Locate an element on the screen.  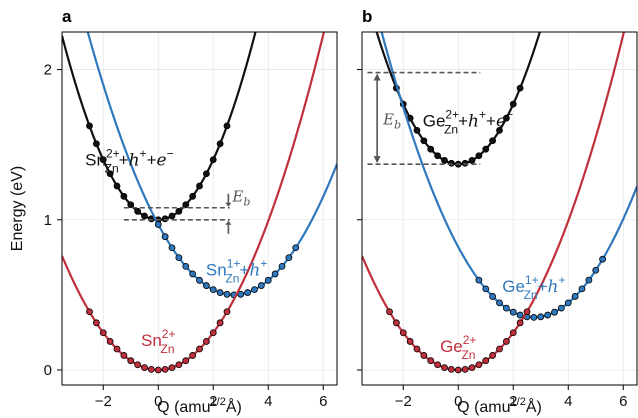
series-2-label: Sn2+ Zn is located at coordinates (158, 341).